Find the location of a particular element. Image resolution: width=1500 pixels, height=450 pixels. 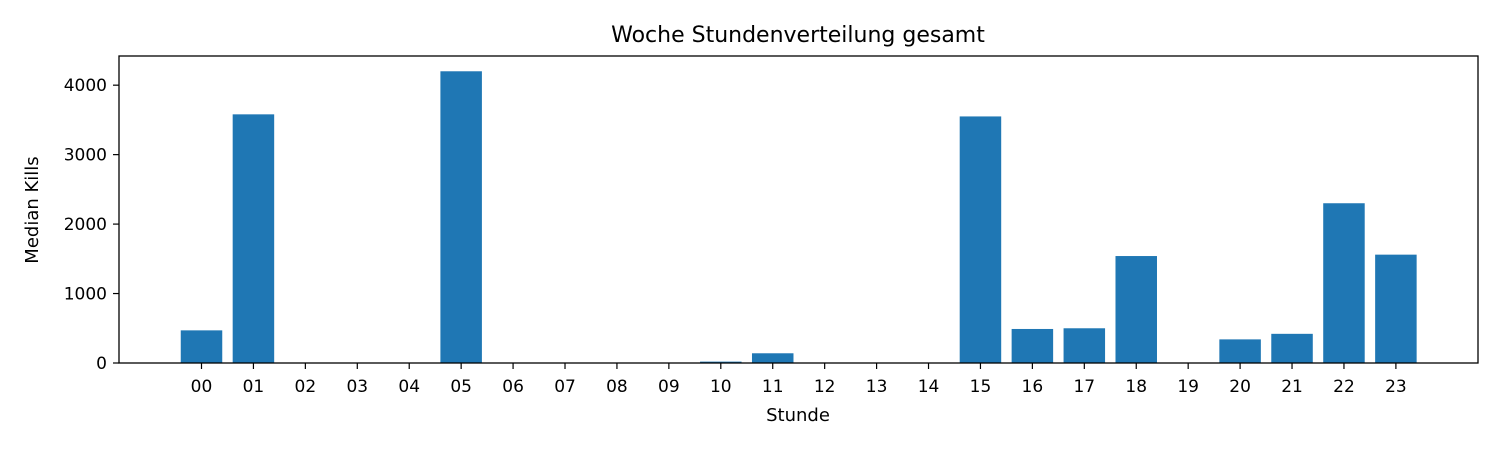

y-tick-label: 2000 is located at coordinates (85, 225).